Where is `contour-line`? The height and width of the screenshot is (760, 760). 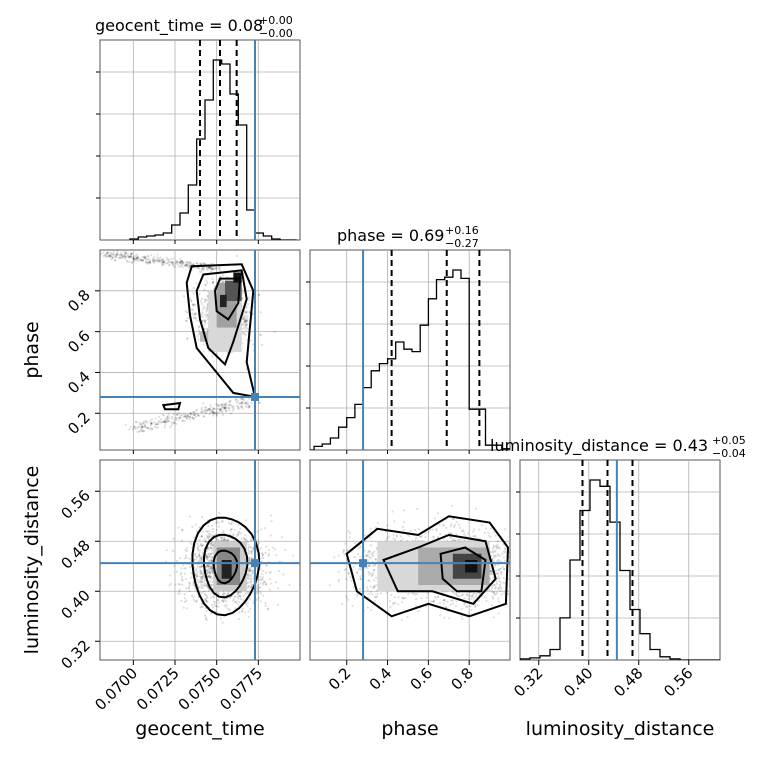
contour-line is located at coordinates (226, 566).